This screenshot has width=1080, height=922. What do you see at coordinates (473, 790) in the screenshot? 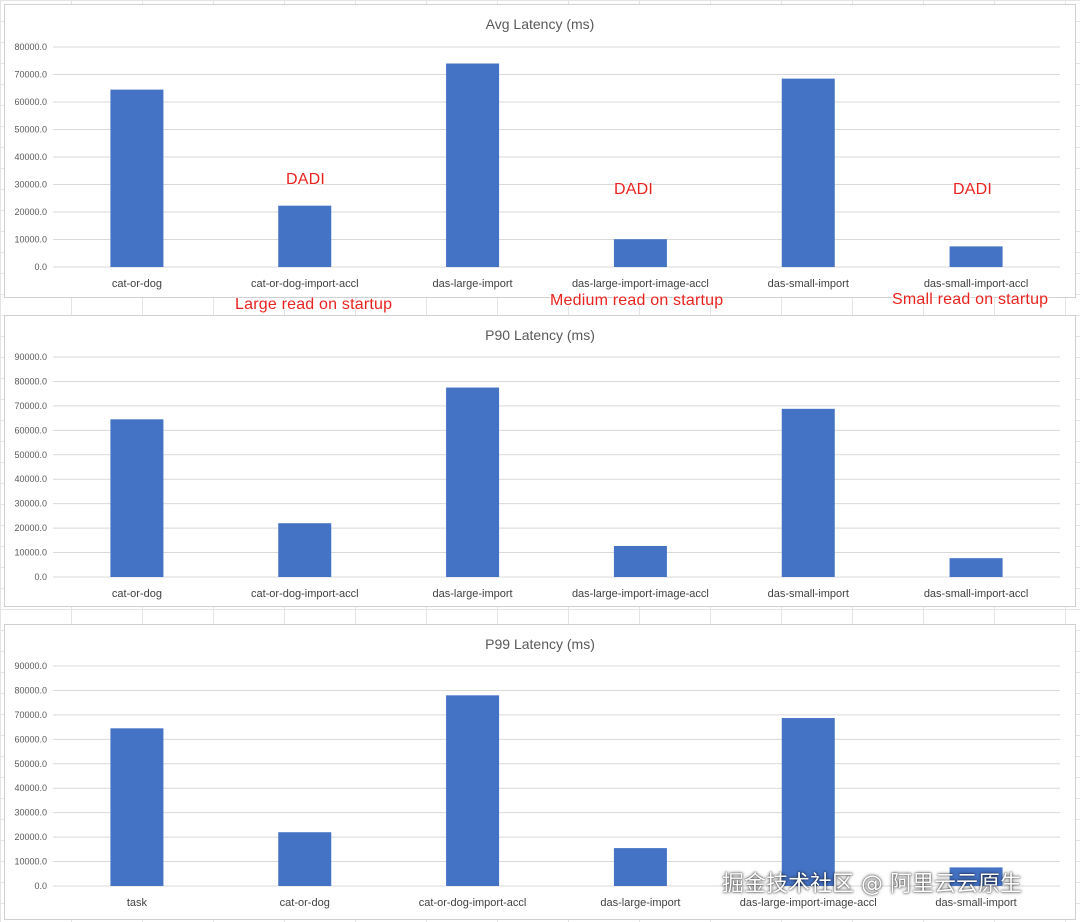
I see `p99-bar-cat-or-dog-import-accl` at bounding box center [473, 790].